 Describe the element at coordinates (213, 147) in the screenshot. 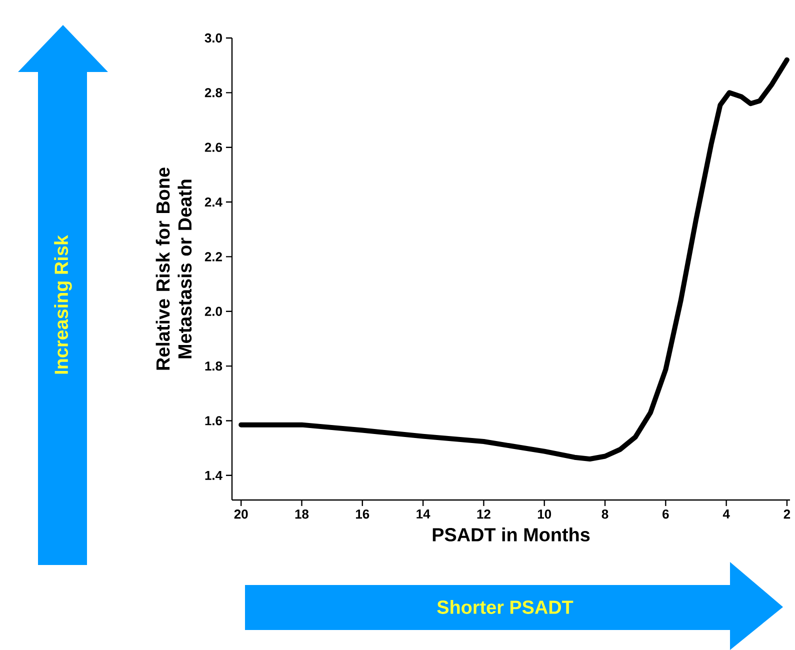

I see `y-tick-label: 2.6` at that location.